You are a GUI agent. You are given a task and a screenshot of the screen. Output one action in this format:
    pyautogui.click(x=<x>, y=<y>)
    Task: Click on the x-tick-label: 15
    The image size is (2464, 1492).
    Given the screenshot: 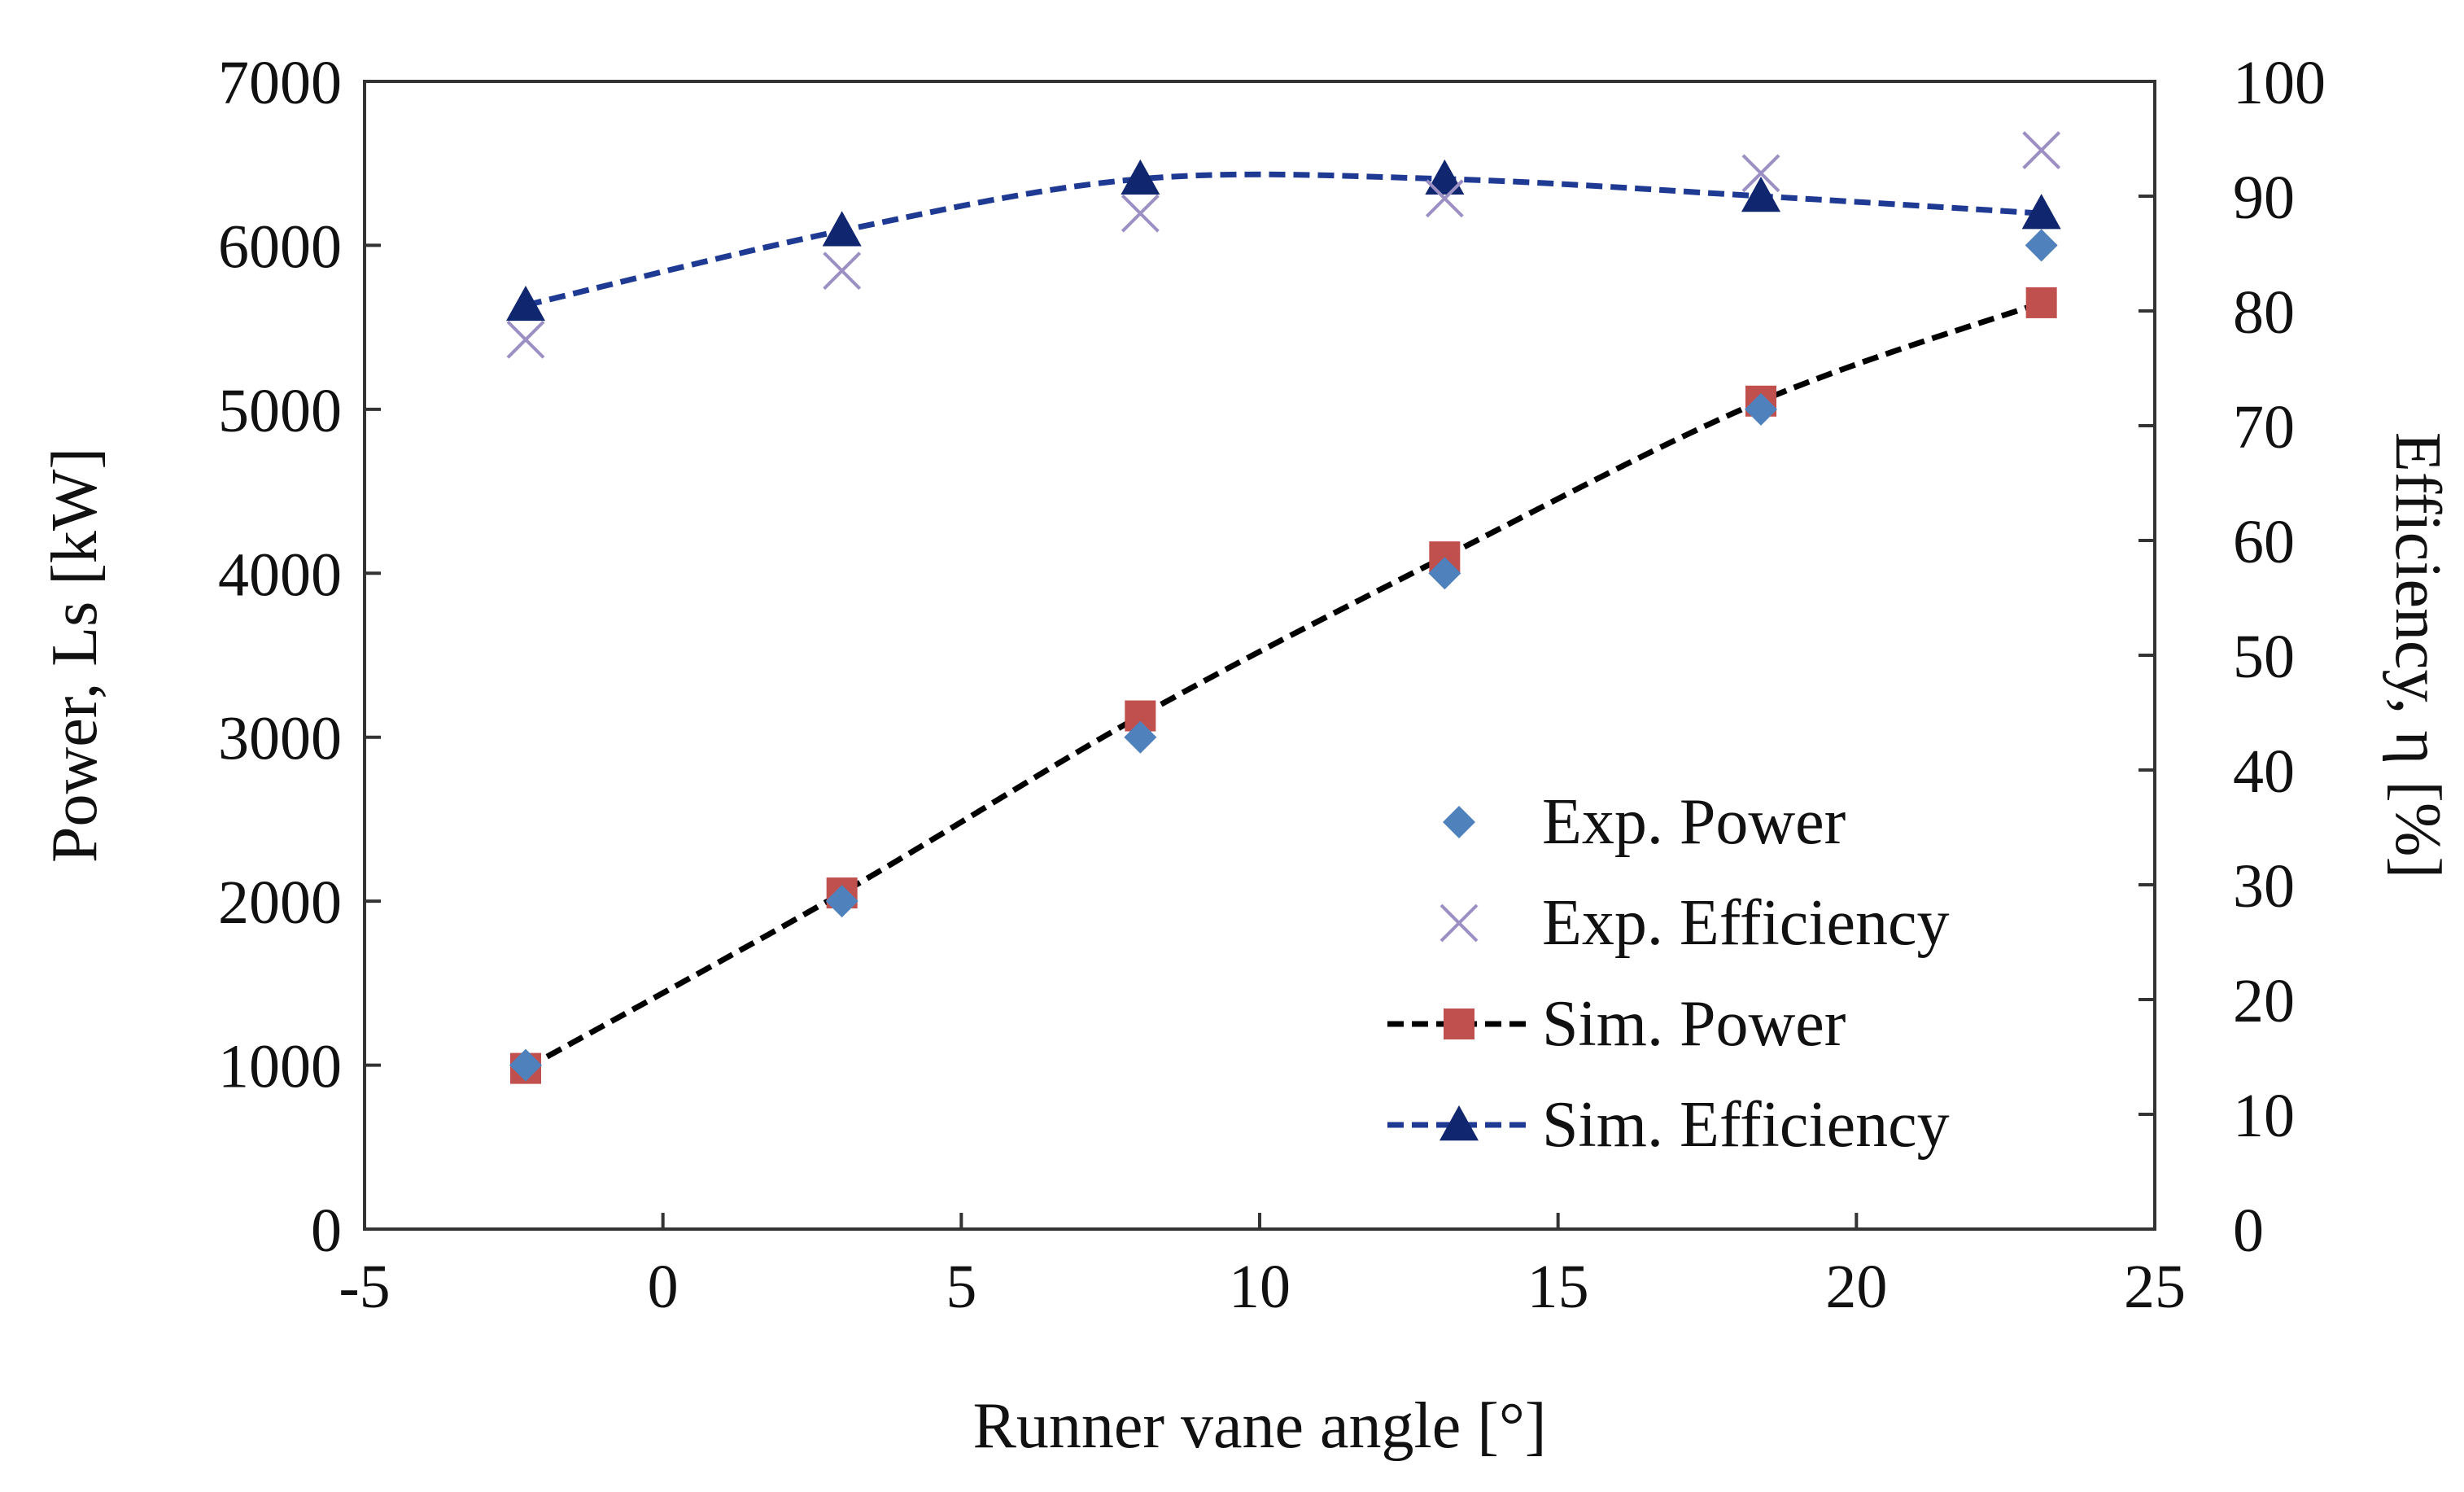 What is the action you would take?
    pyautogui.click(x=1558, y=1287)
    